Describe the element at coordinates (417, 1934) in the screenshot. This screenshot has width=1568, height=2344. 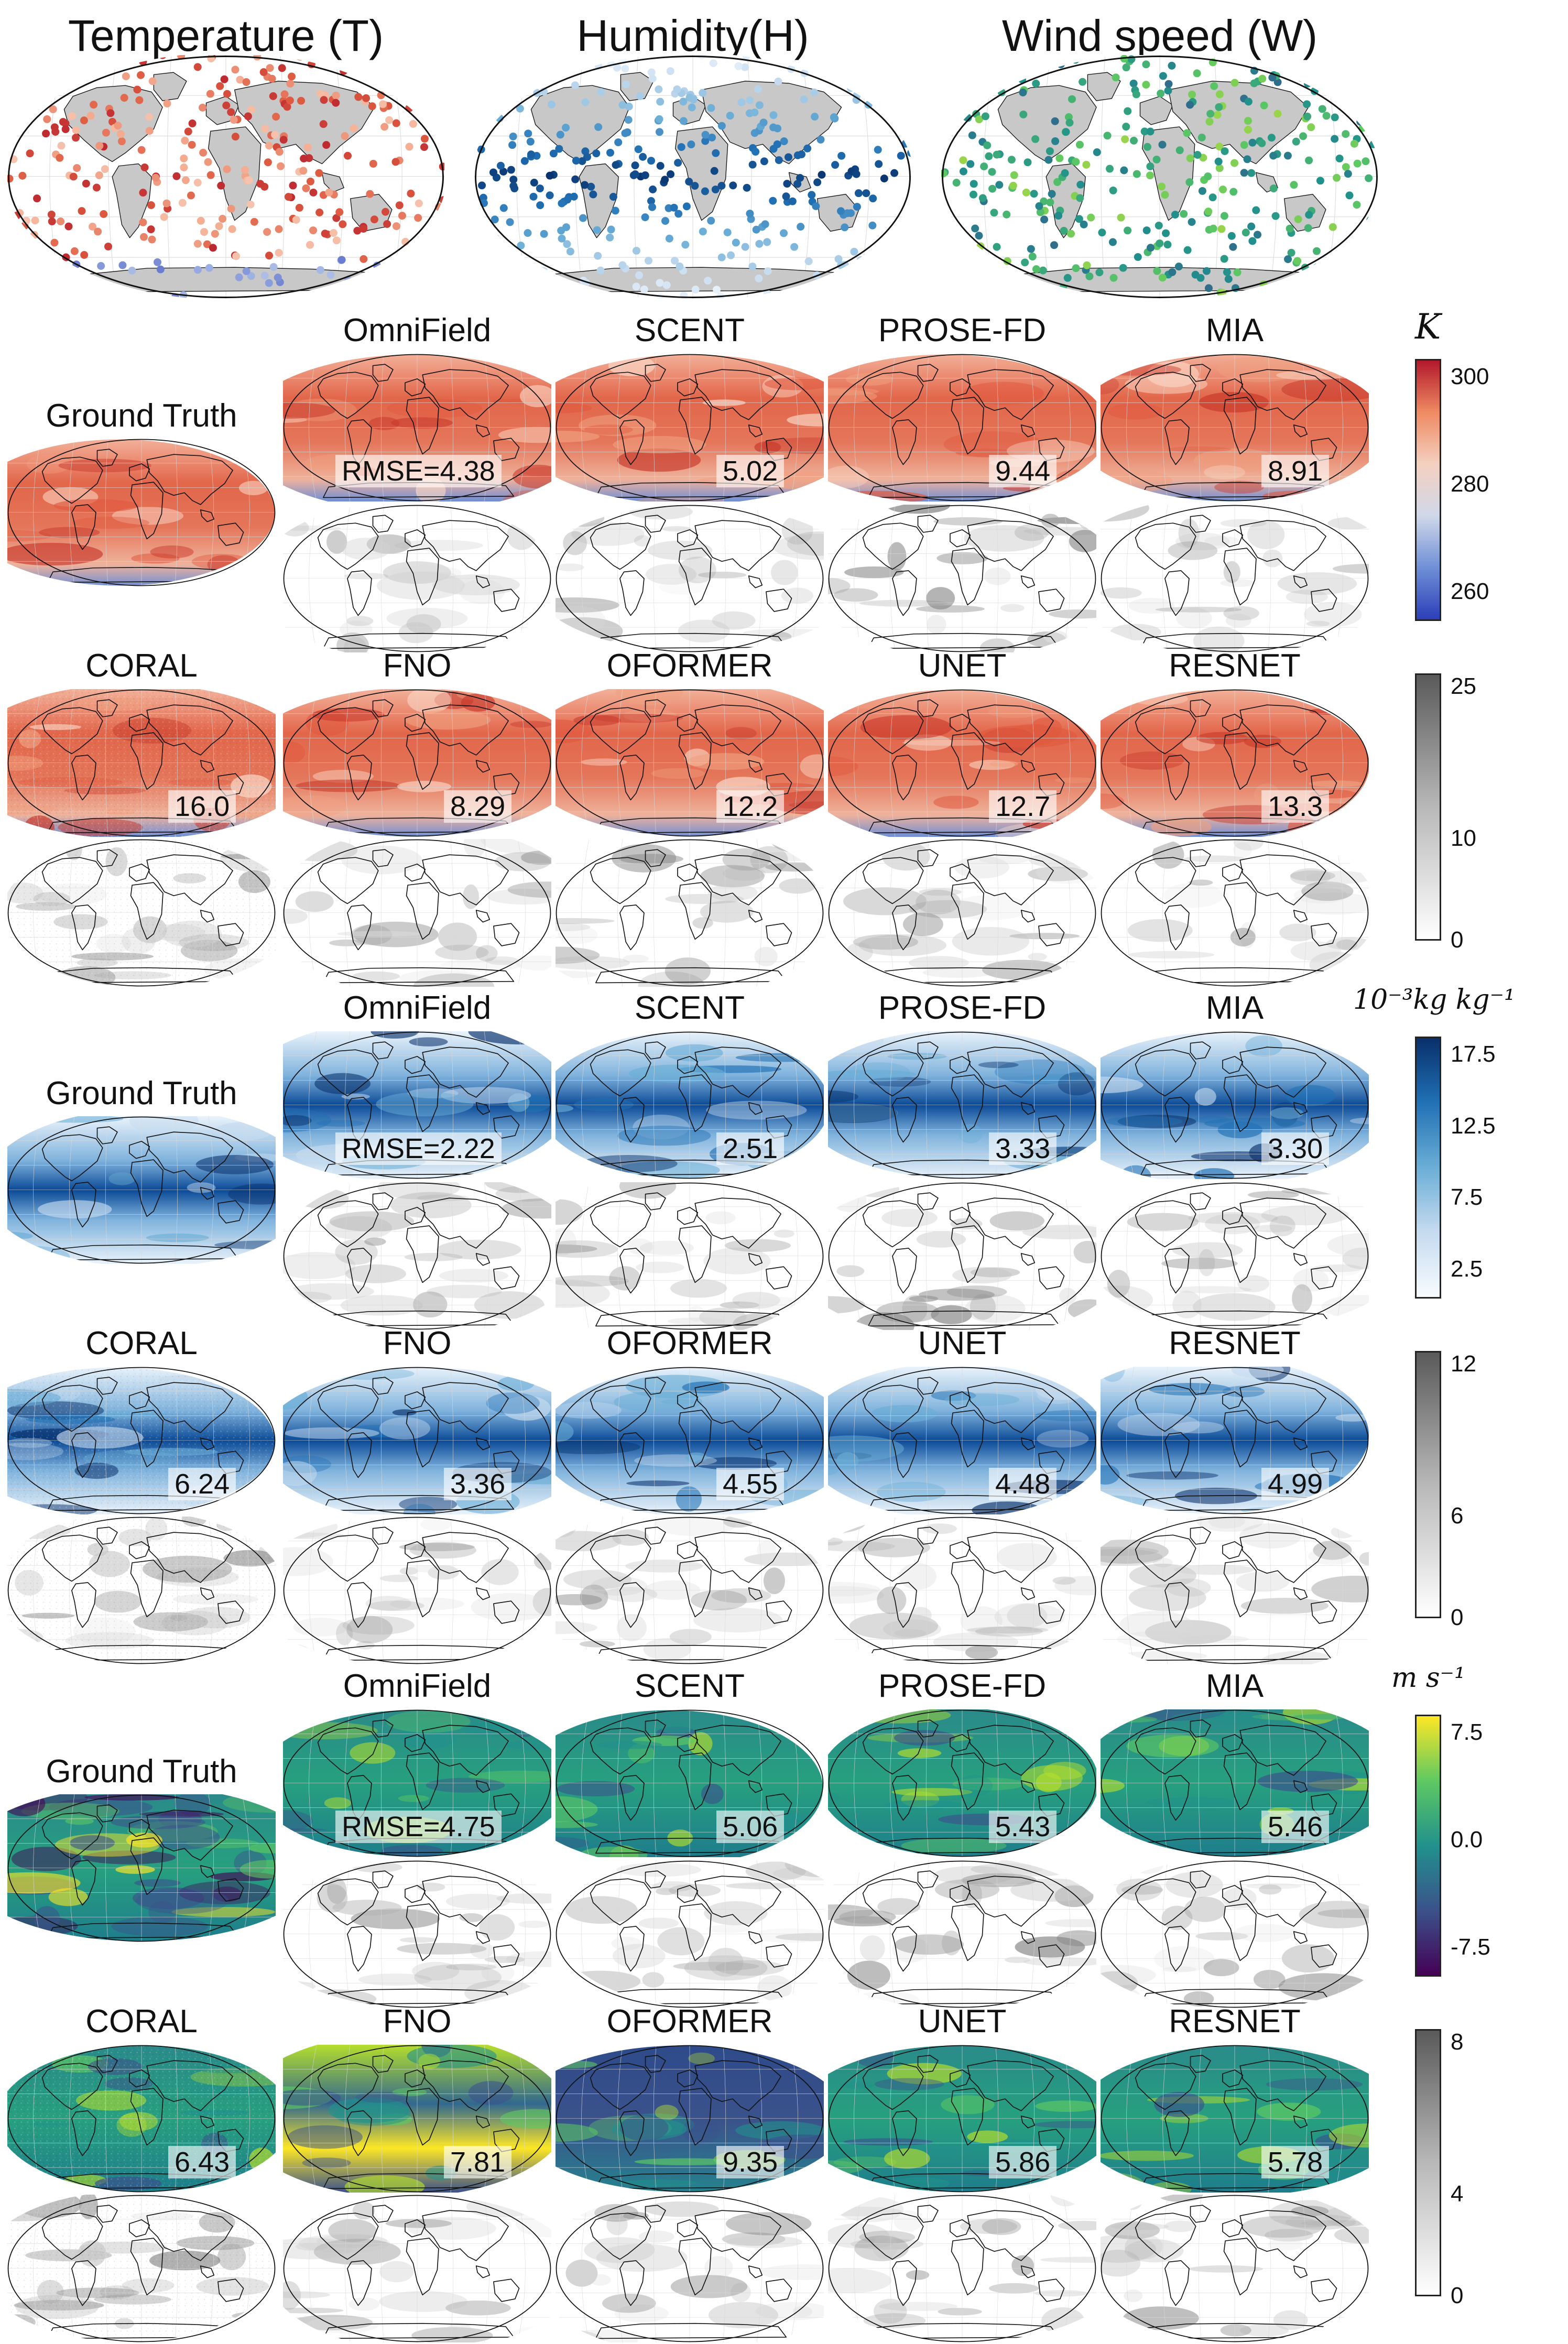
I see `wind-error-map-omnifield` at that location.